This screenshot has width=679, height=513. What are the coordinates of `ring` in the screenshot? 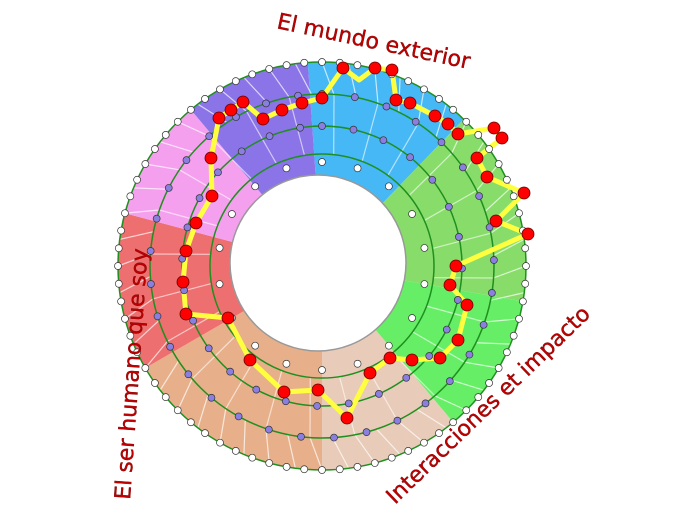 It's located at (322, 266).